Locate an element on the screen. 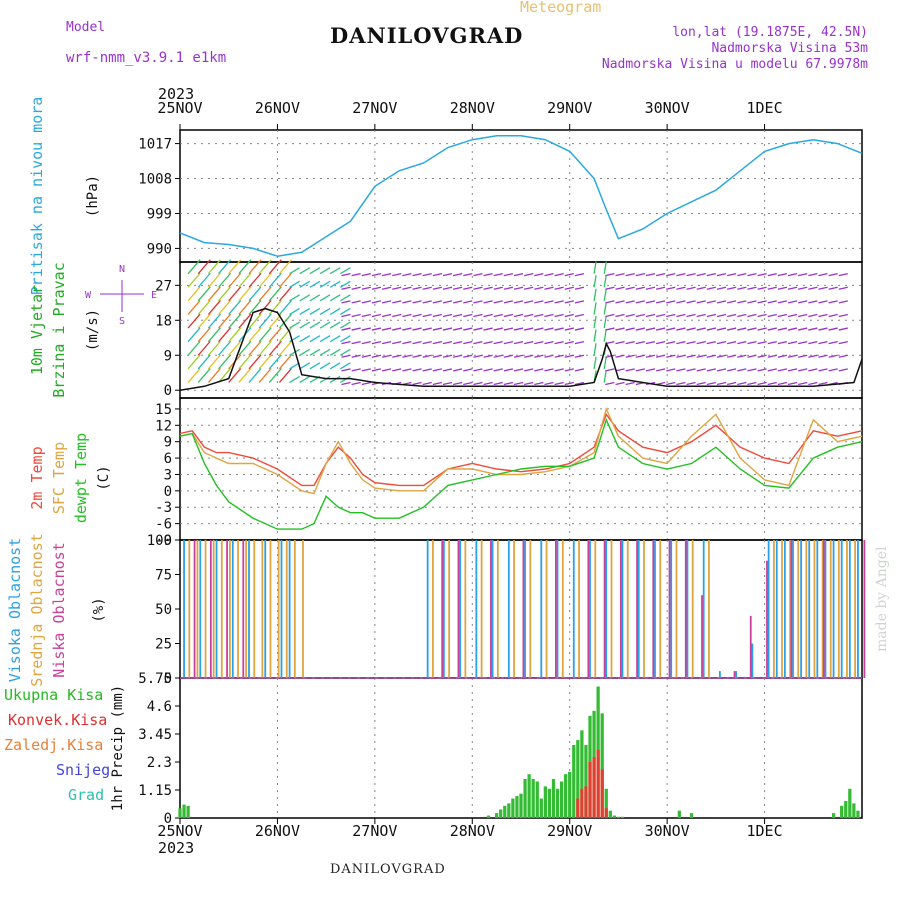 This screenshot has width=900, height=900. date-label-bottom: 25NOV is located at coordinates (179, 831).